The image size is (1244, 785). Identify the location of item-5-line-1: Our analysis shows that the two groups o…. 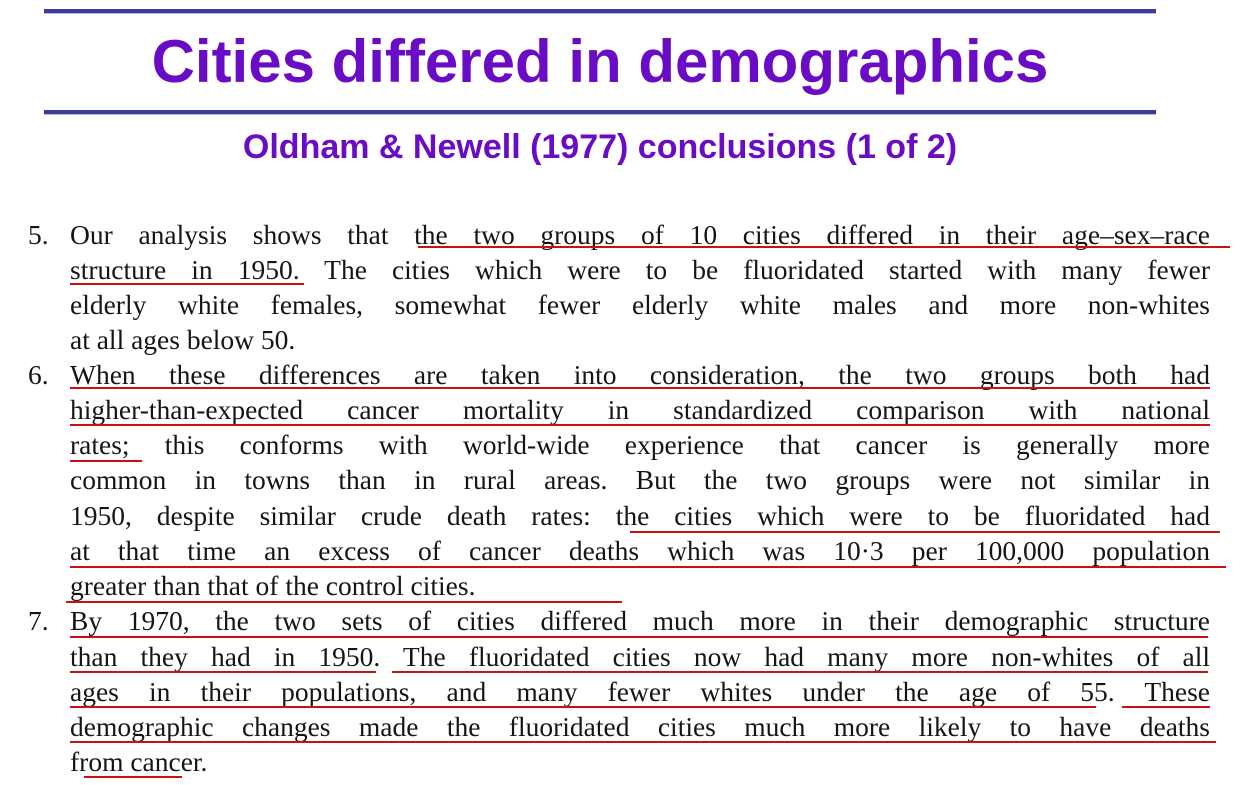
(640, 234).